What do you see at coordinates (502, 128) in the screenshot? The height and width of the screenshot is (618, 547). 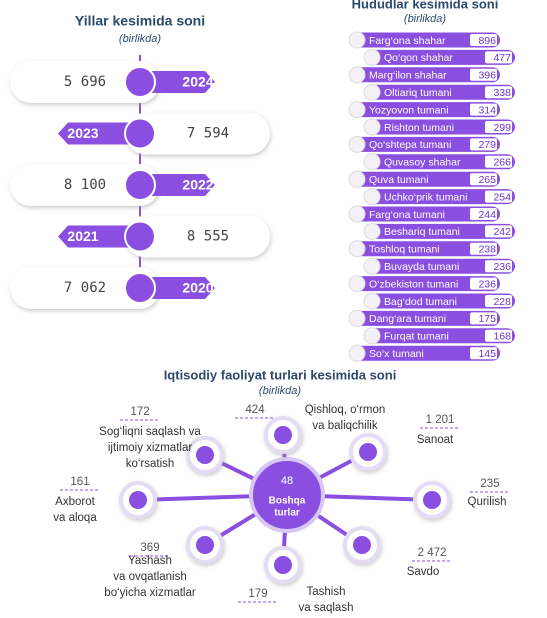 I see `region-value: 299` at bounding box center [502, 128].